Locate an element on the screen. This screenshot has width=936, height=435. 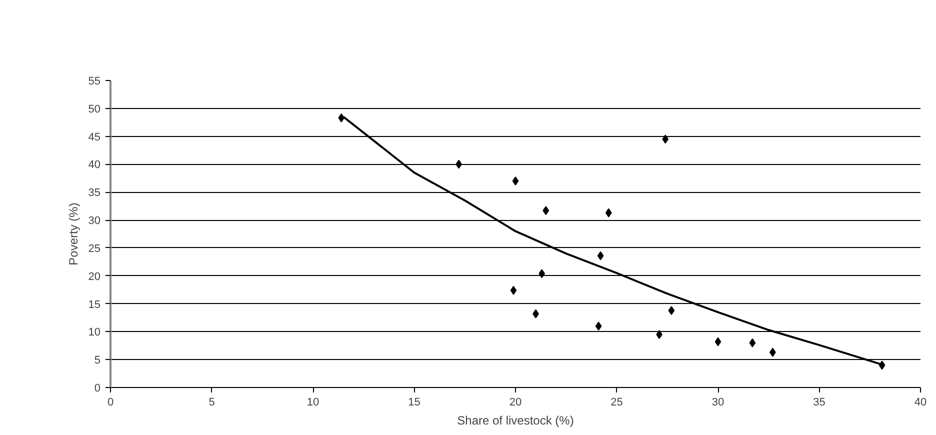
y-tick-label: 10 is located at coordinates (94, 332).